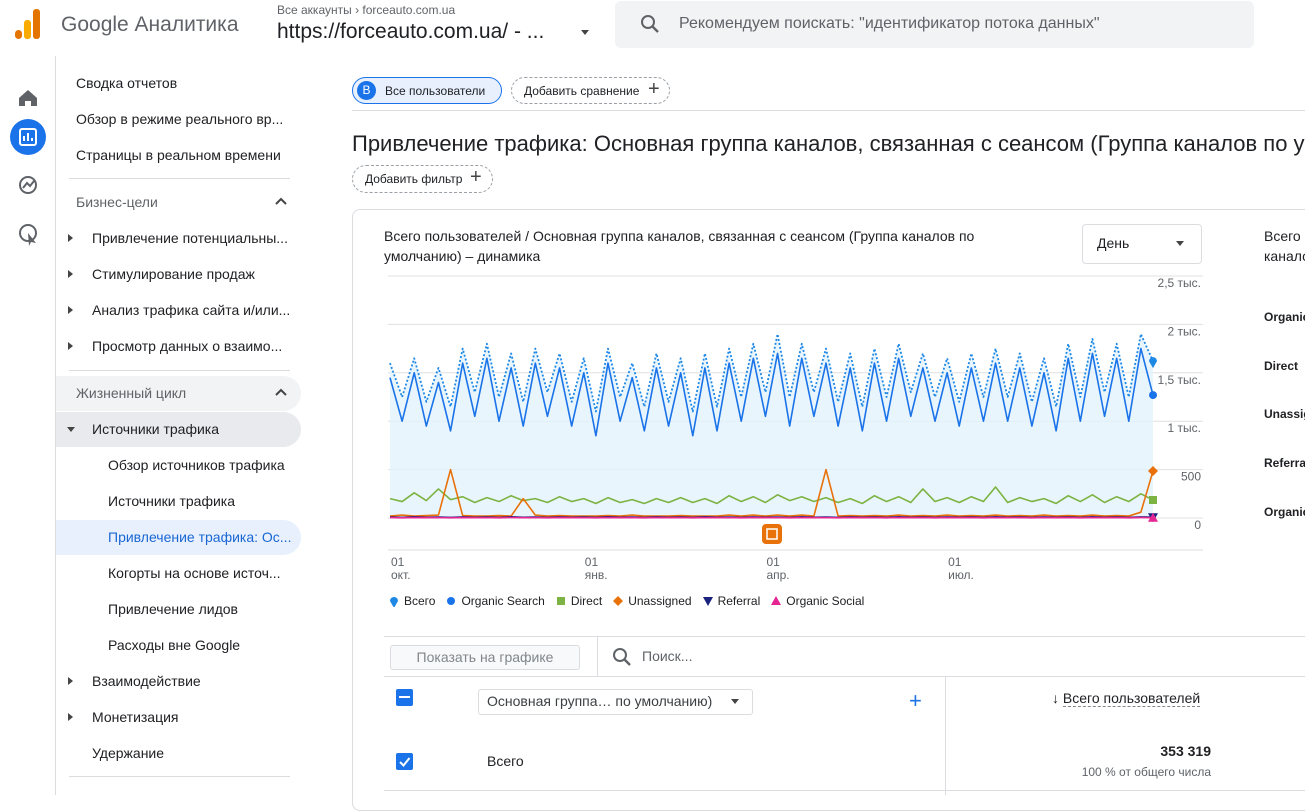  Describe the element at coordinates (1191, 477) in the screenshot. I see `y-tick-label: 500` at that location.